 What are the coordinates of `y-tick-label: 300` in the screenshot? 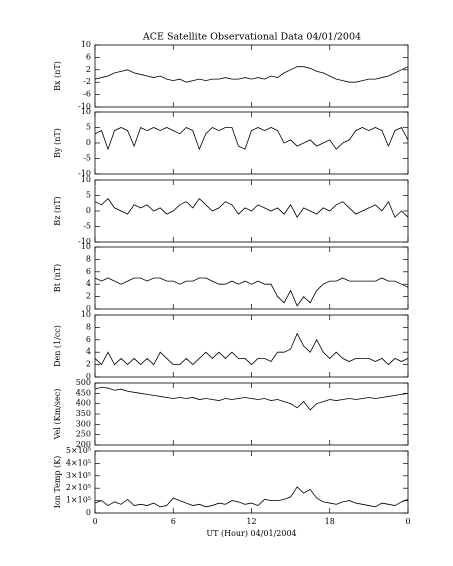 It's located at (83, 423).